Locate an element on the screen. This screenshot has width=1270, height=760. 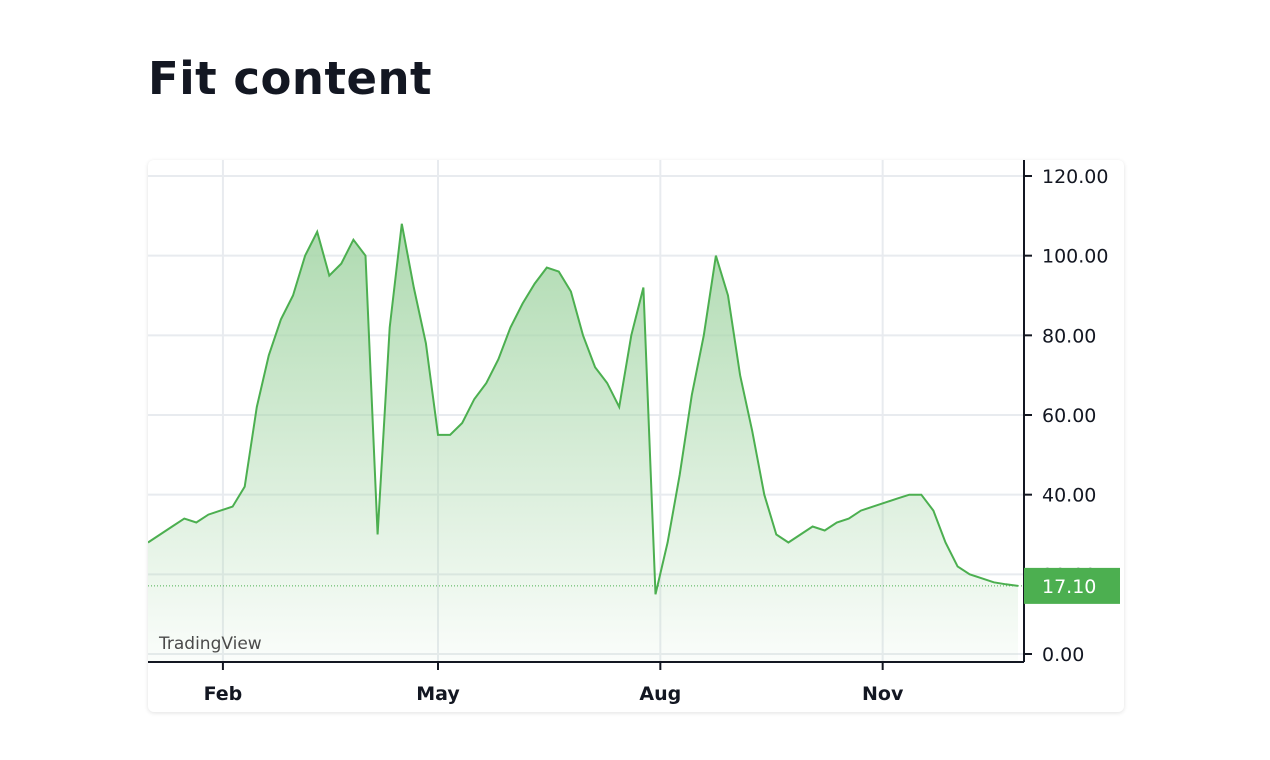
last-value-badge-bg is located at coordinates (1072, 585).